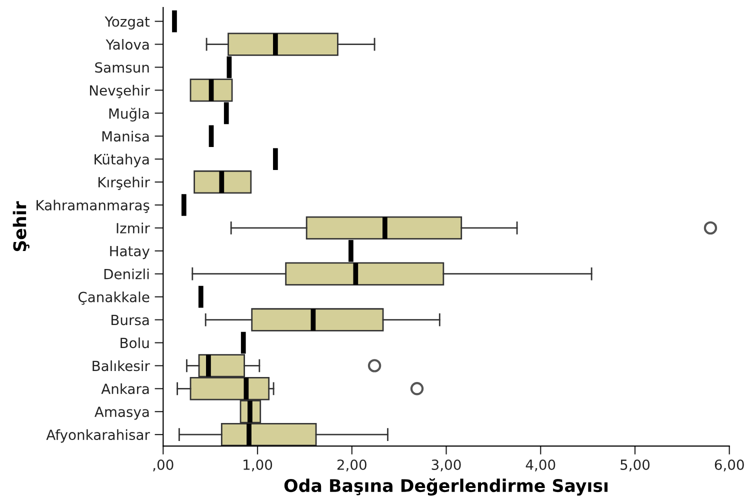  Describe the element at coordinates (127, 44) in the screenshot. I see `y-tick-label: Yalova` at that location.